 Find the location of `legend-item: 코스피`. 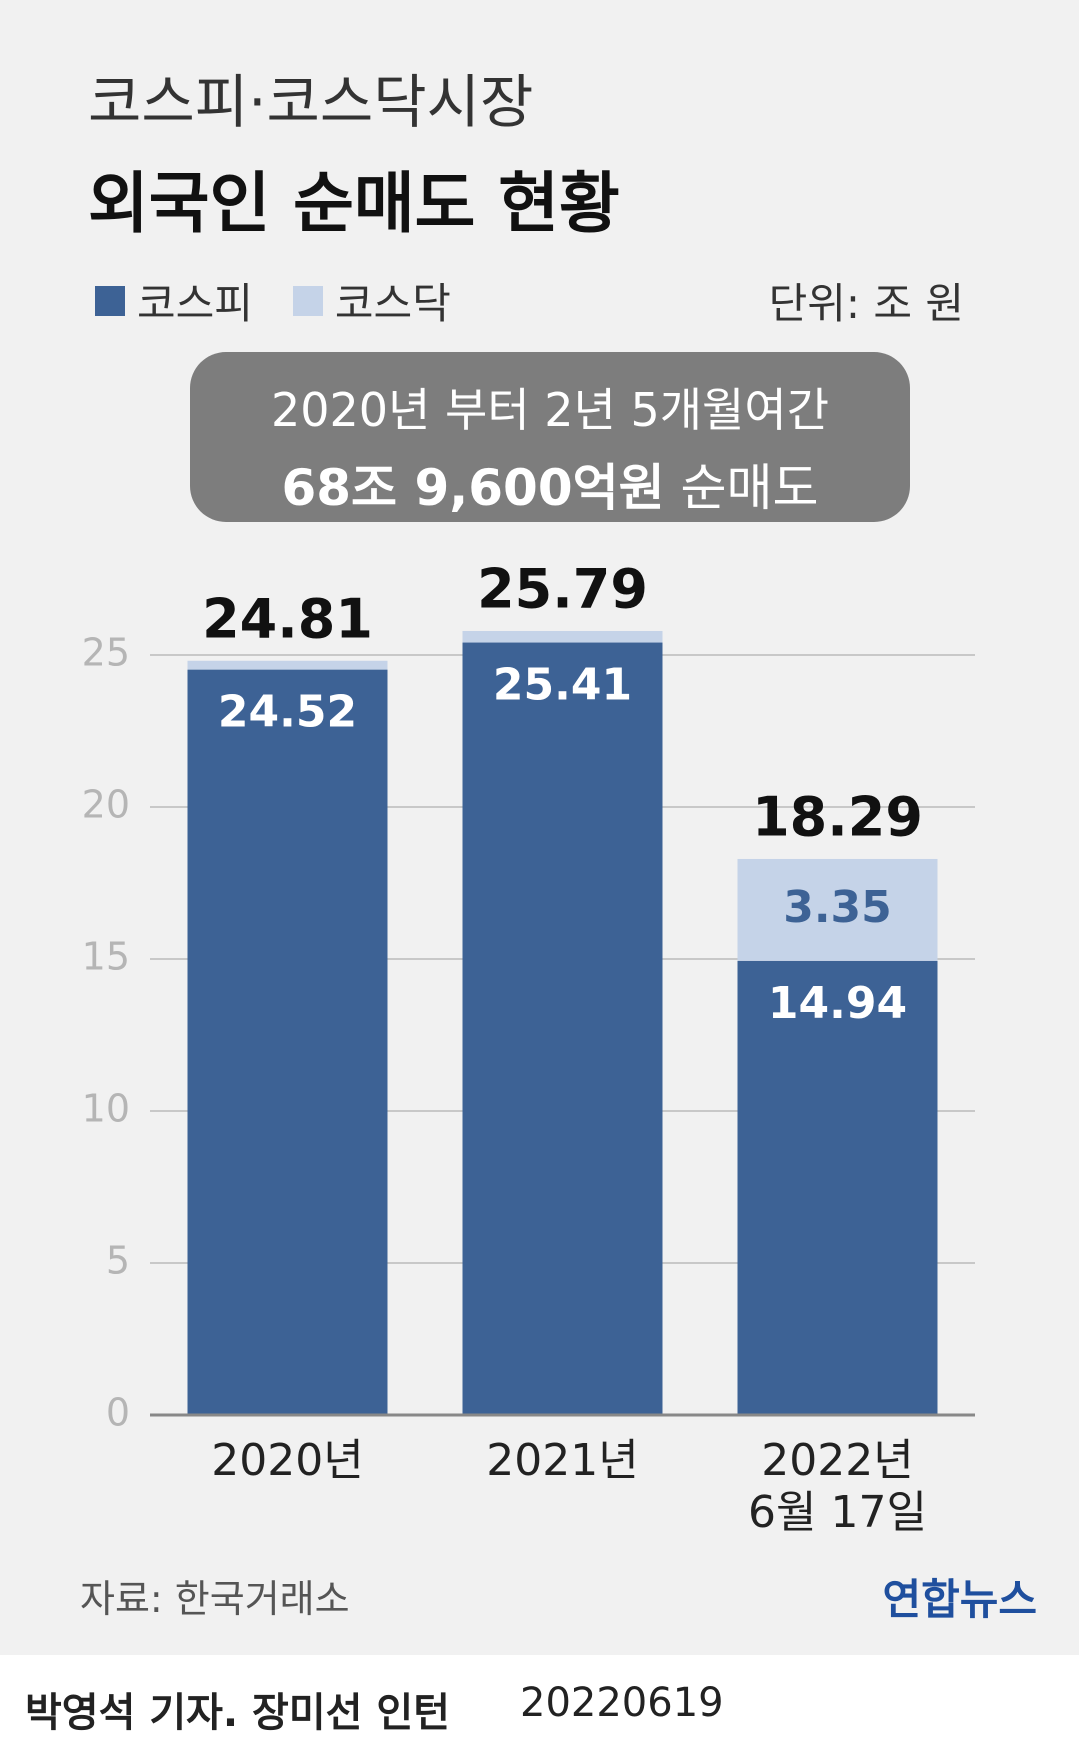

legend-item: 코스피 is located at coordinates (174, 300).